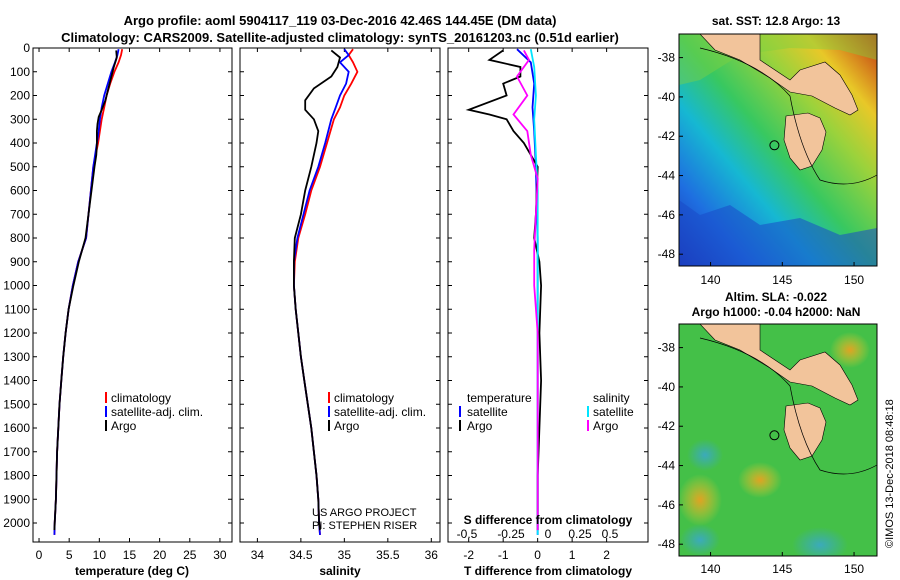 The height and width of the screenshot is (580, 900). Describe the element at coordinates (670, 446) in the screenshot. I see `sla-lat-ticks: -38 -40 -42 -44 -46 -48` at that location.